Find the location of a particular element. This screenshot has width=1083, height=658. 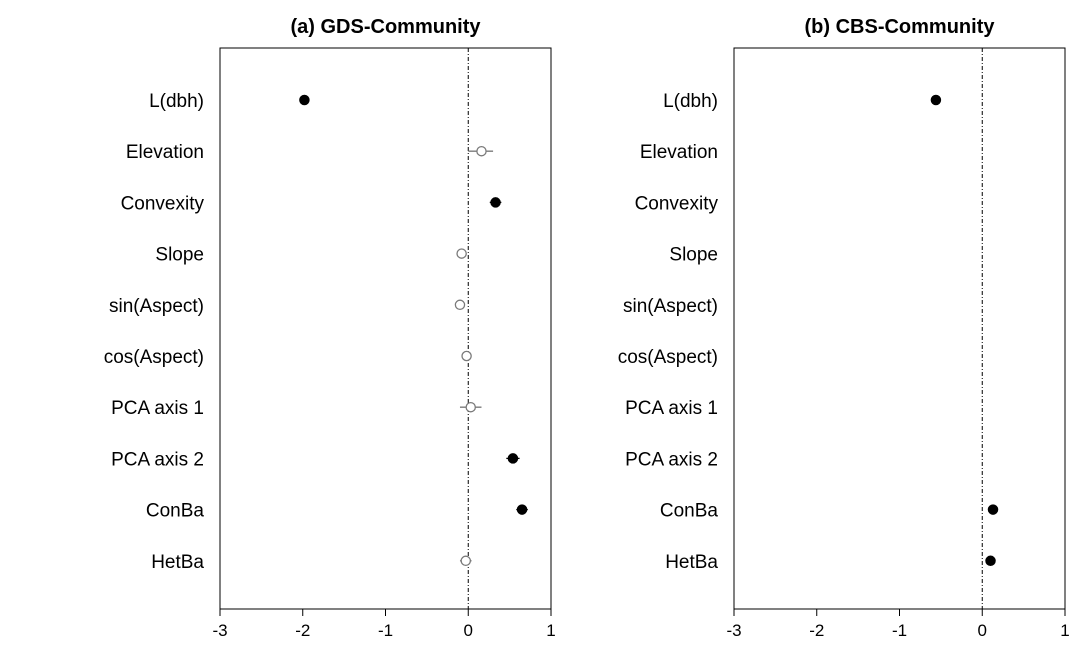

cbs-x-tick-label: -2 is located at coordinates (816, 630).